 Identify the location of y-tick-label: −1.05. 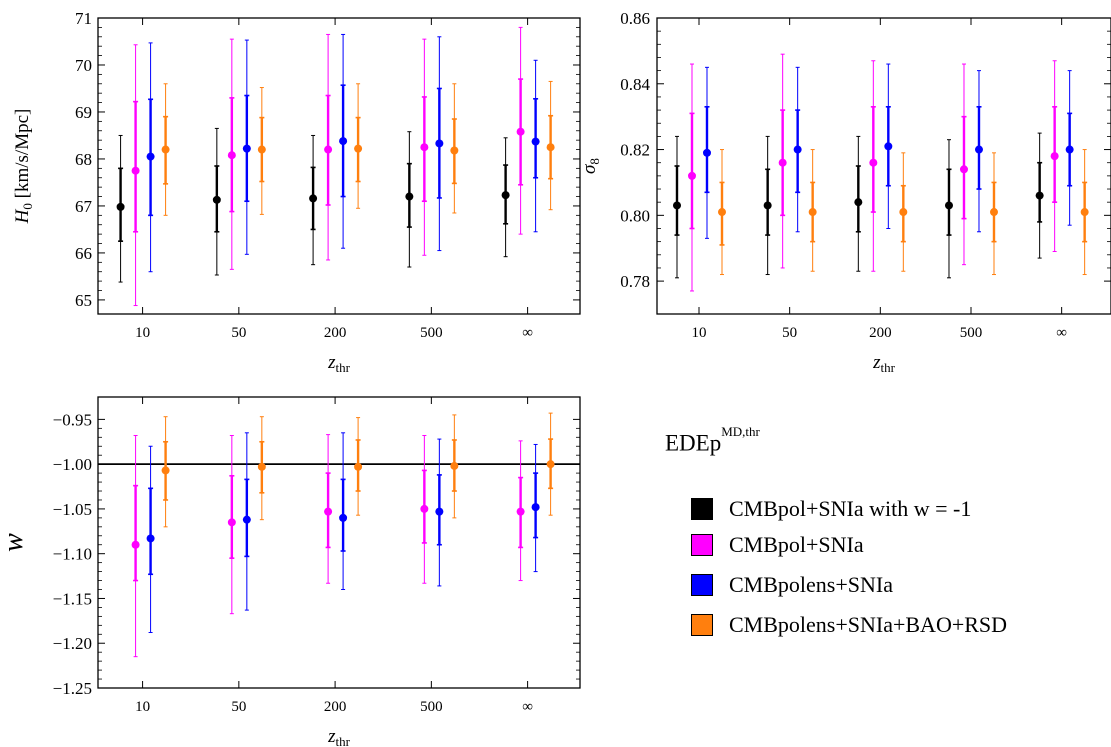
(72, 509).